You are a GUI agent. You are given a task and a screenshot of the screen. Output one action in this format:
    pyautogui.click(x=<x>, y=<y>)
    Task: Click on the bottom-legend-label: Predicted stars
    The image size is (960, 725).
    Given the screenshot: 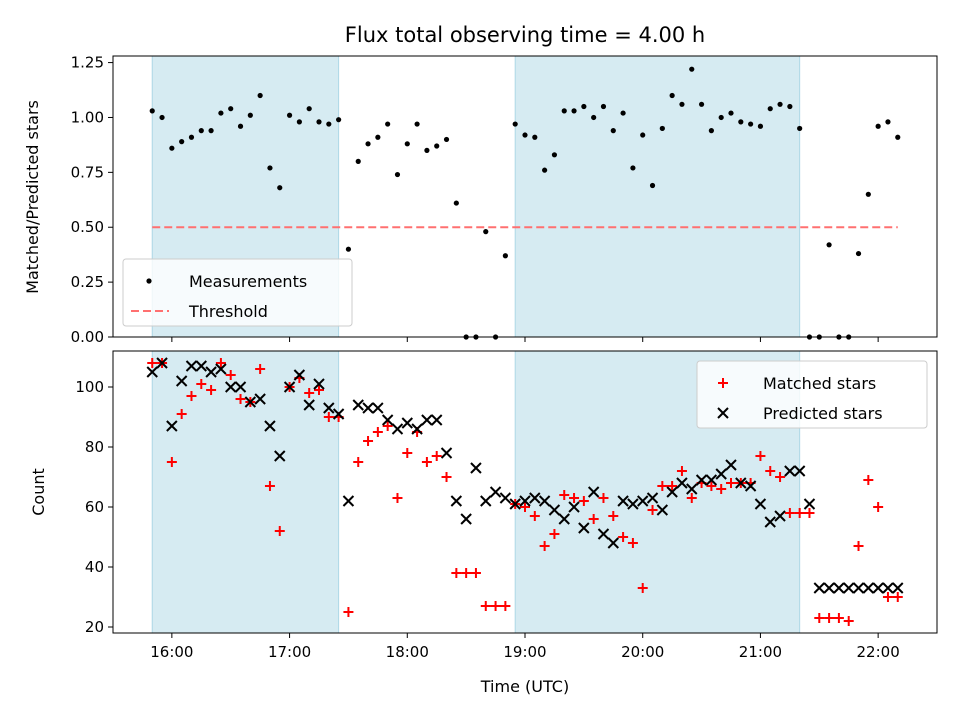 What is the action you would take?
    pyautogui.click(x=823, y=413)
    